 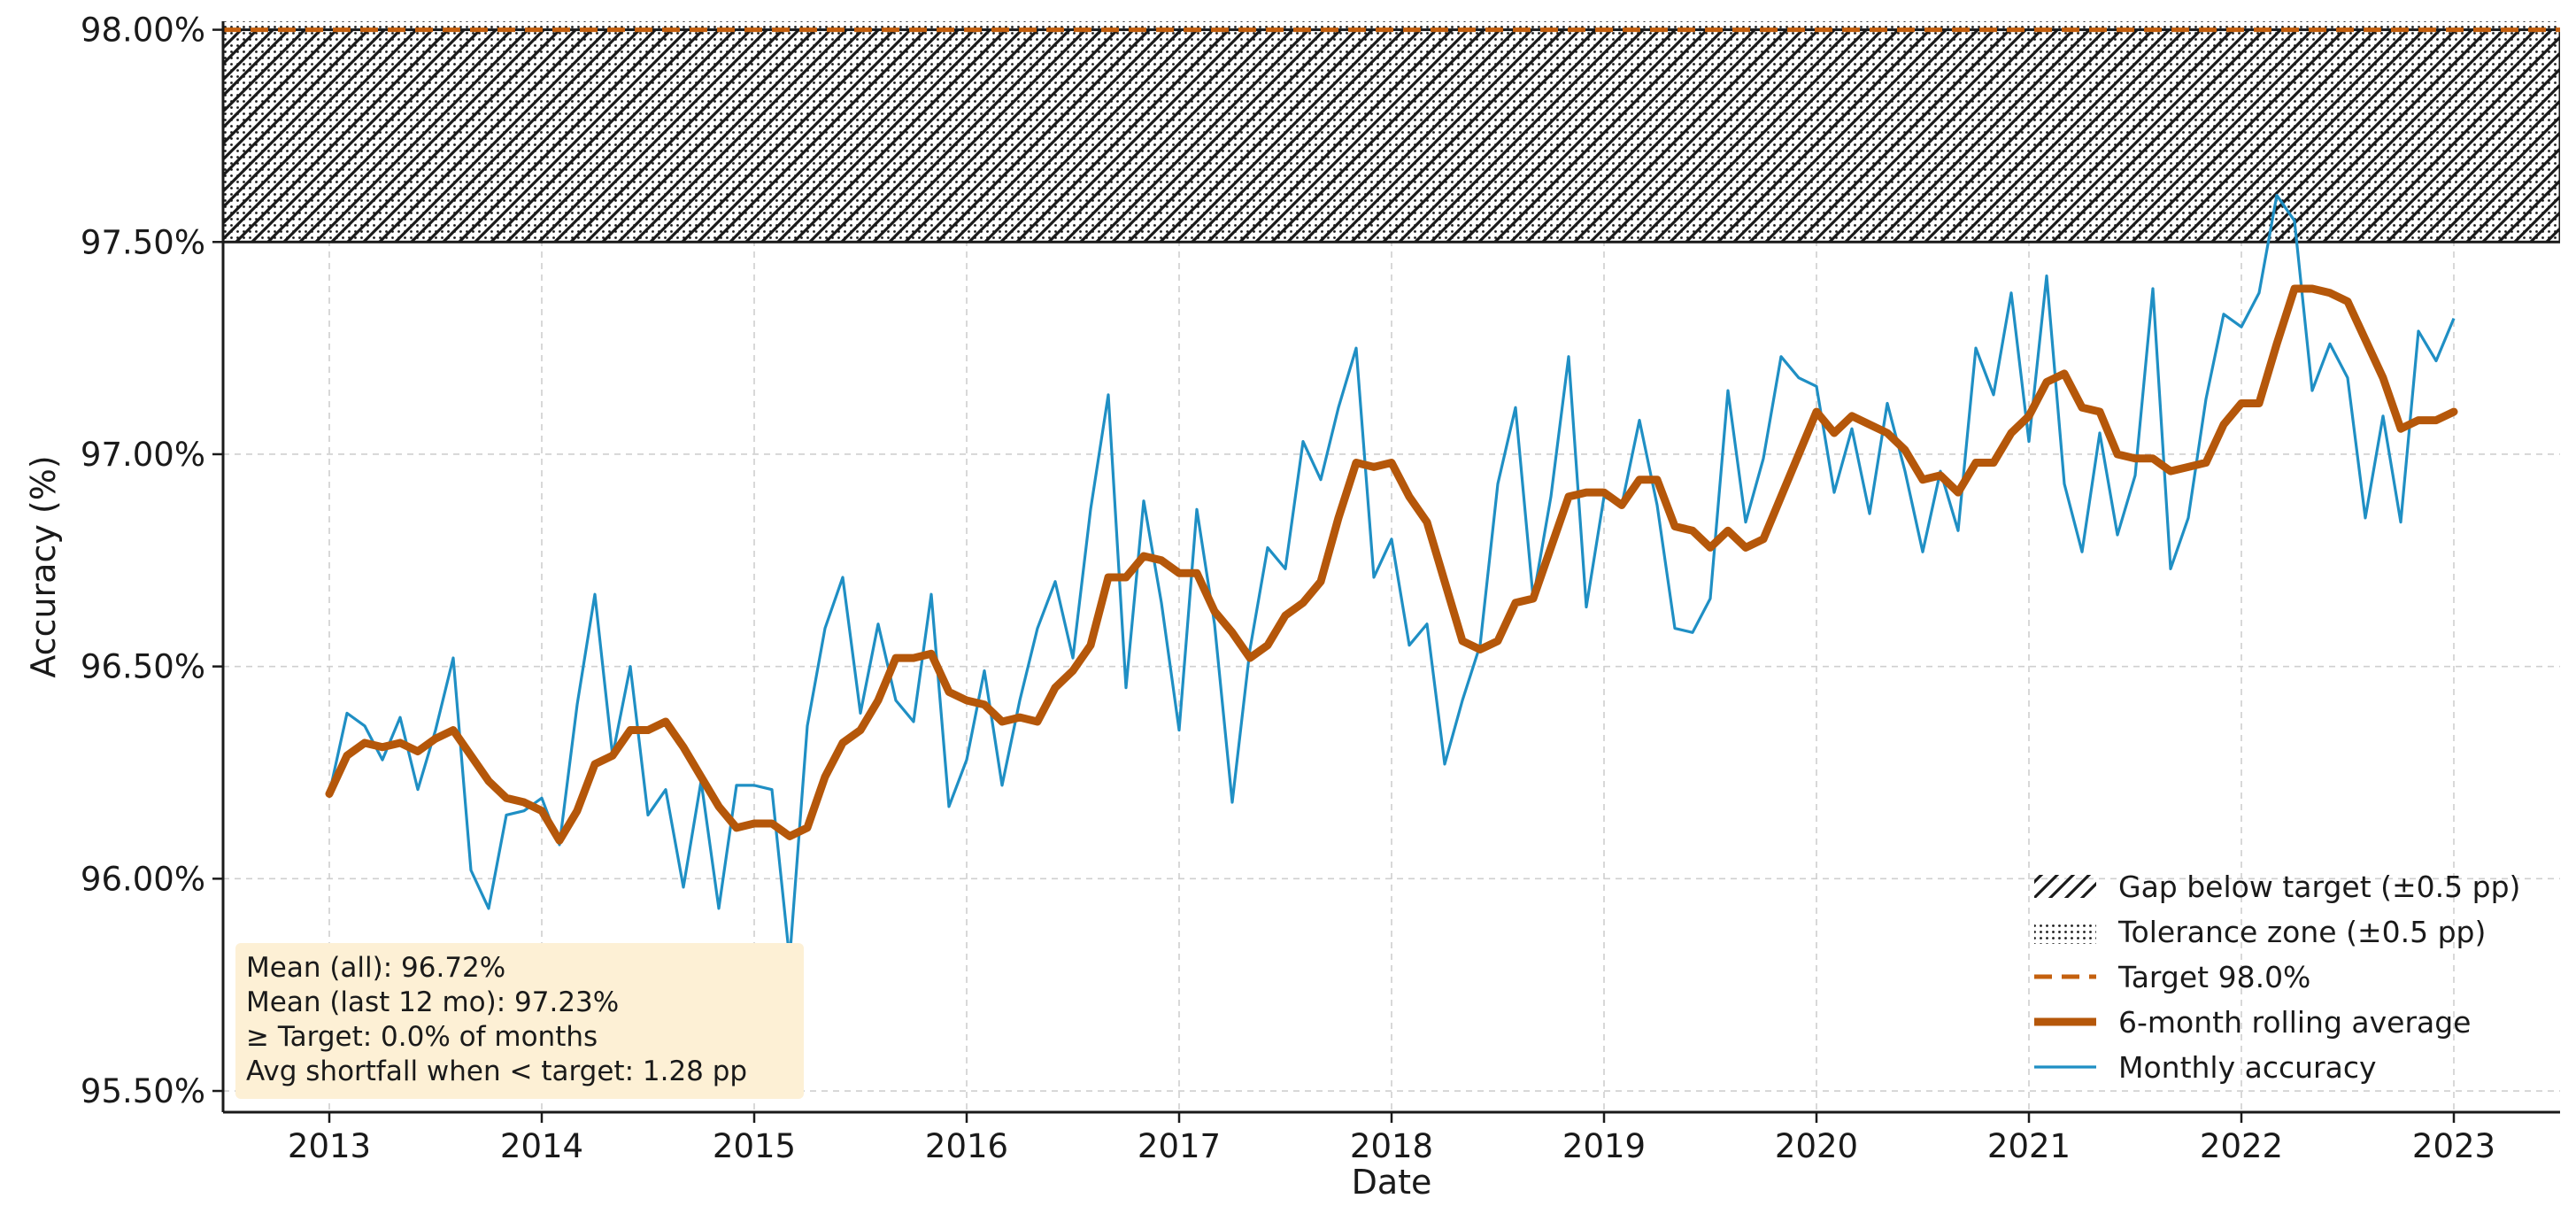 I want to click on x-tick-label: 2015, so click(x=754, y=1146).